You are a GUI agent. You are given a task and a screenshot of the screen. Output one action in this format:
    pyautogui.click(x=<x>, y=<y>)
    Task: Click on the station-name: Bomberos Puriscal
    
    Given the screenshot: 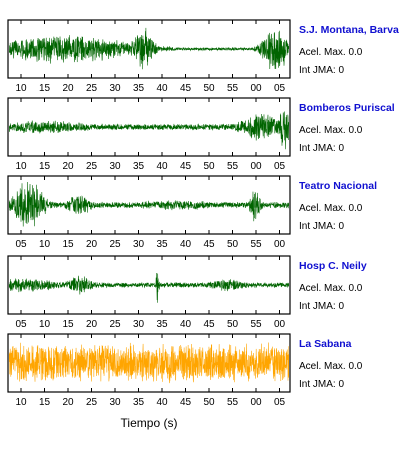 What is the action you would take?
    pyautogui.click(x=347, y=108)
    